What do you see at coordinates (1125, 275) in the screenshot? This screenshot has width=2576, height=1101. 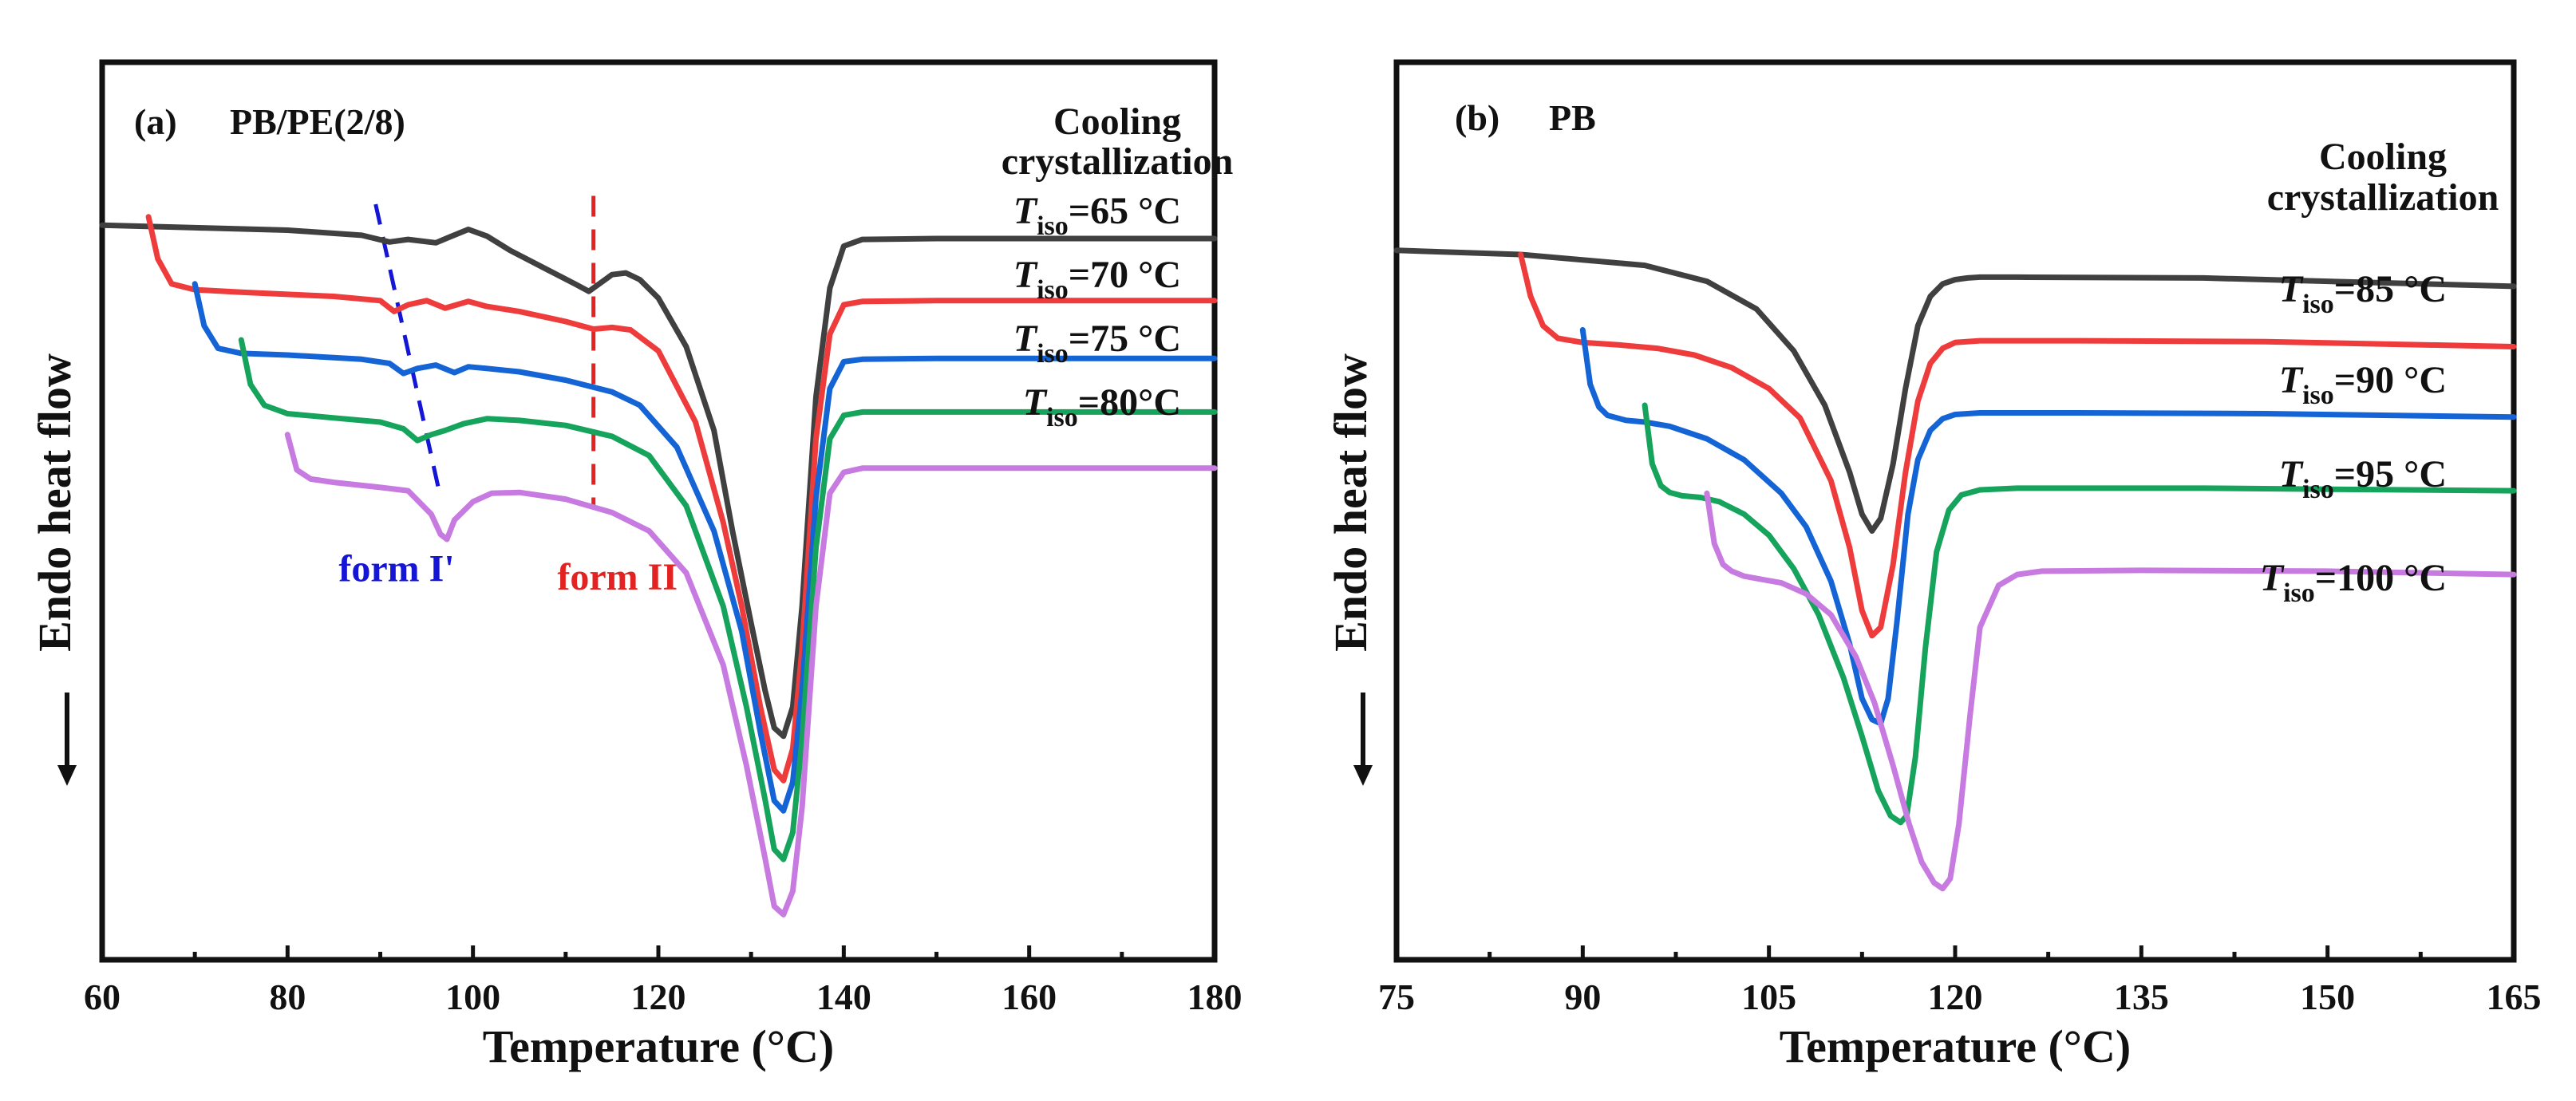 I see `label-value: =70 °C` at bounding box center [1125, 275].